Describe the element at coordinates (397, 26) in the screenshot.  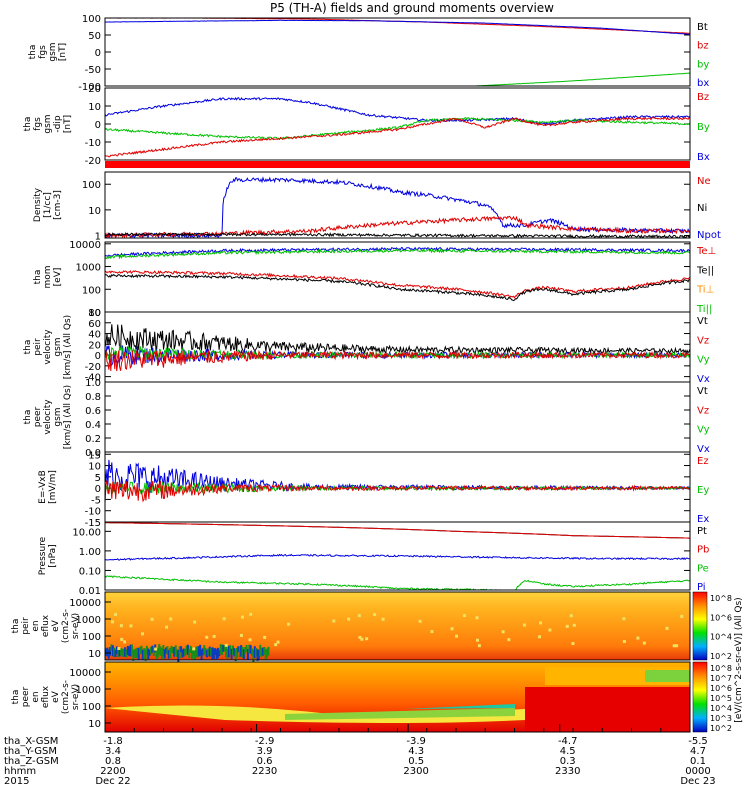
I see `series-bz-line` at that location.